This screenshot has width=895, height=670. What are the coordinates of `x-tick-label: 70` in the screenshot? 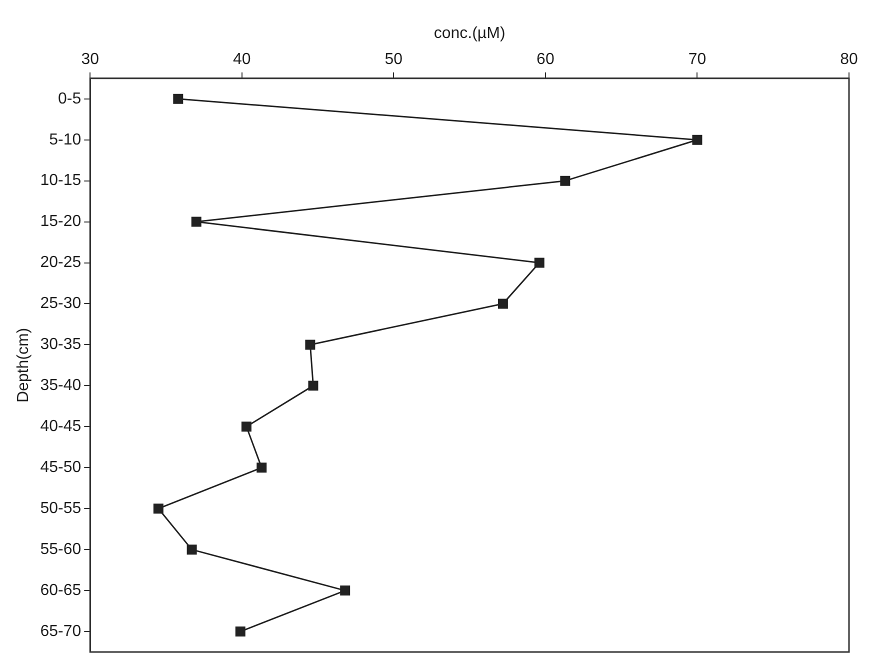 It's located at (697, 59).